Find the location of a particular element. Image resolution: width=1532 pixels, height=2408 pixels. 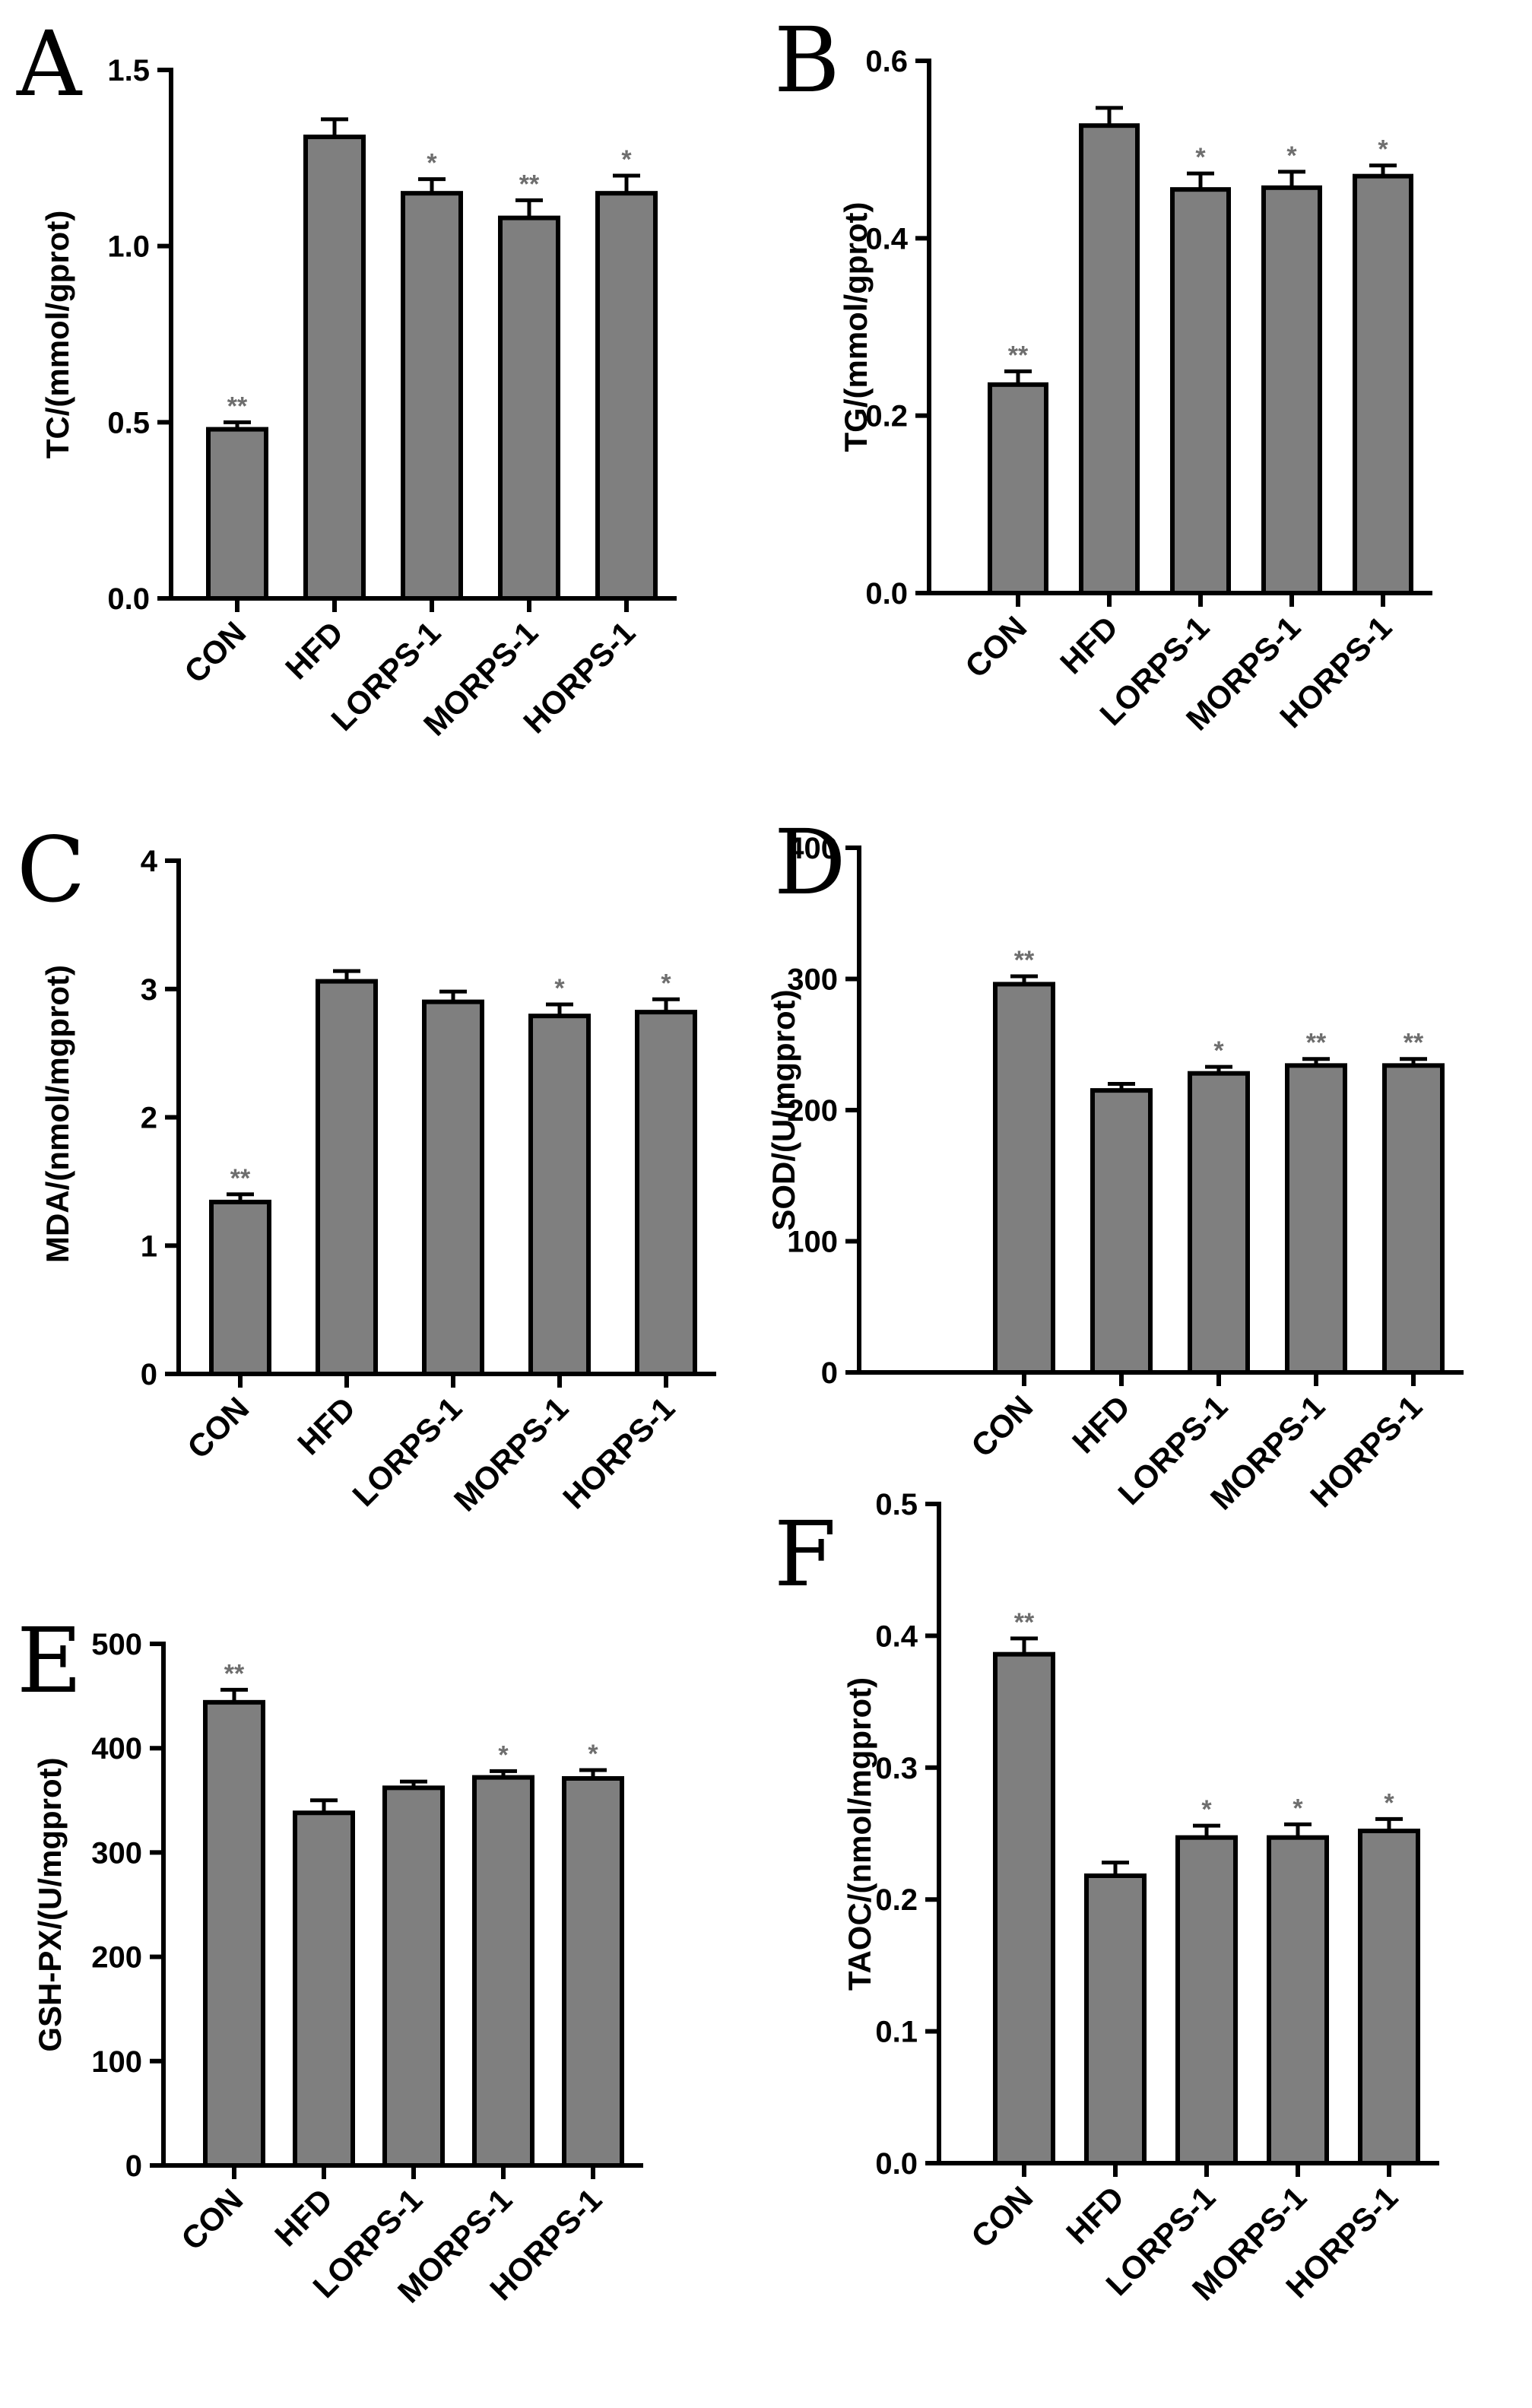

bar-d-hfd is located at coordinates (1121, 1231).